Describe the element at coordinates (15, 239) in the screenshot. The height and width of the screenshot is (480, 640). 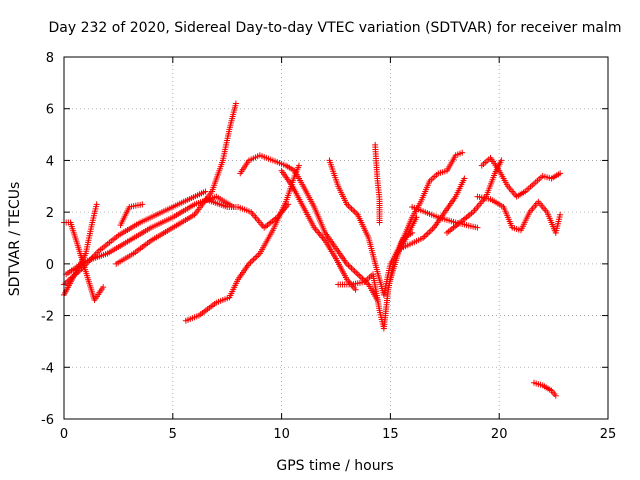
I see `y-axis-label: SDTVAR / TECUs` at that location.